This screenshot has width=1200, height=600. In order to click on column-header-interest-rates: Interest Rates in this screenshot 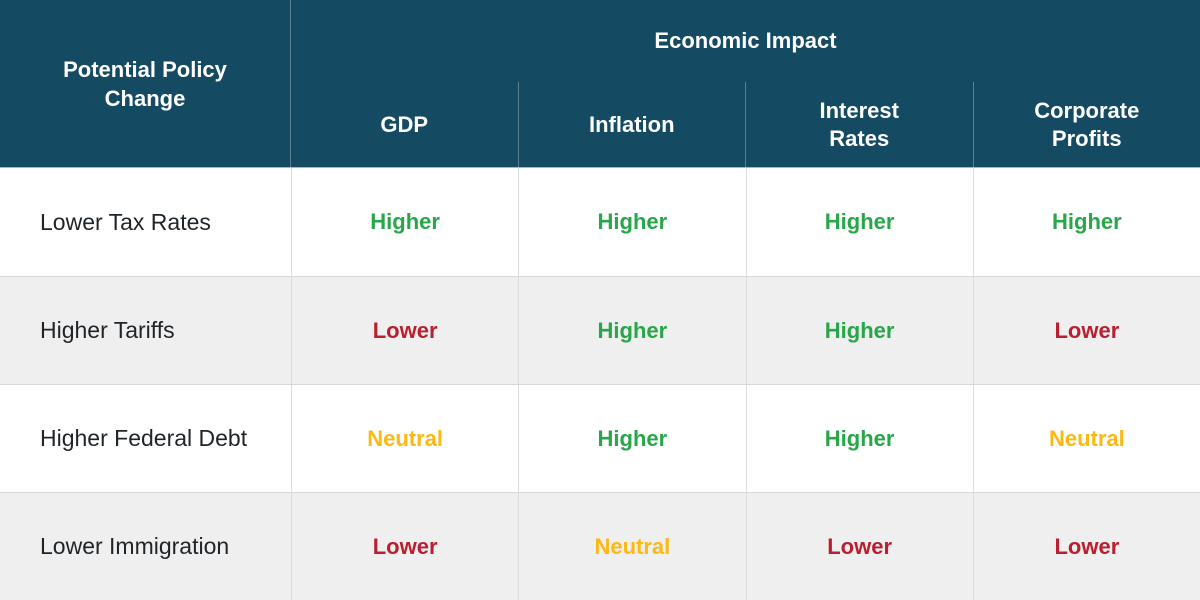, I will do `click(859, 124)`.